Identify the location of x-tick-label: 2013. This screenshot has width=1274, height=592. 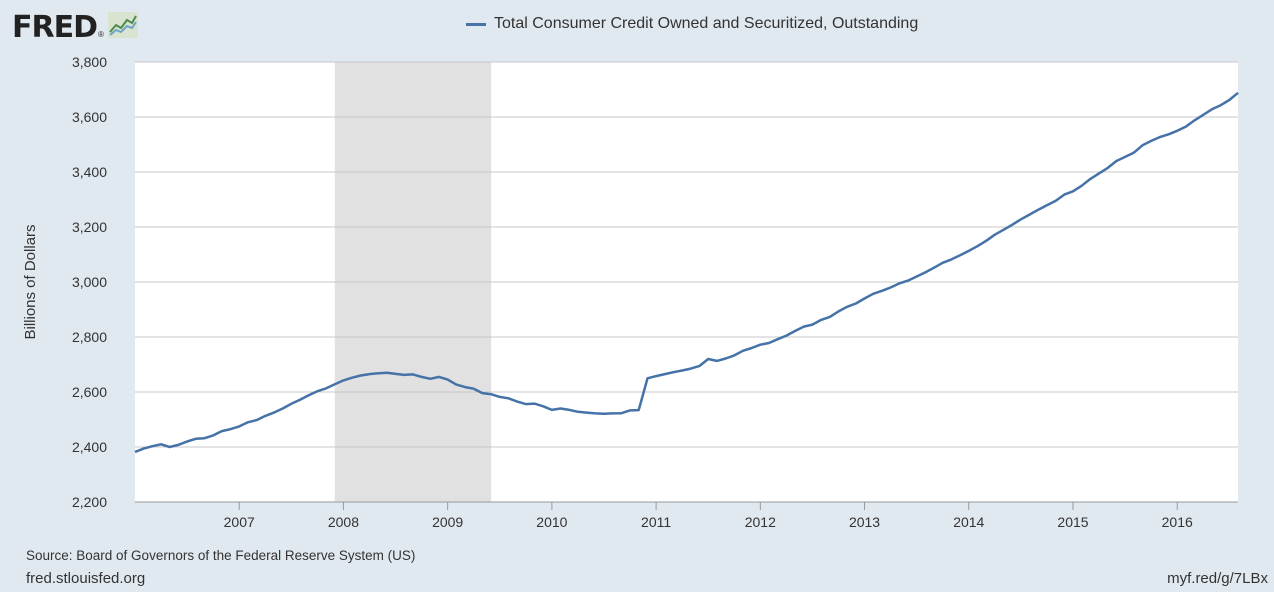
(864, 522).